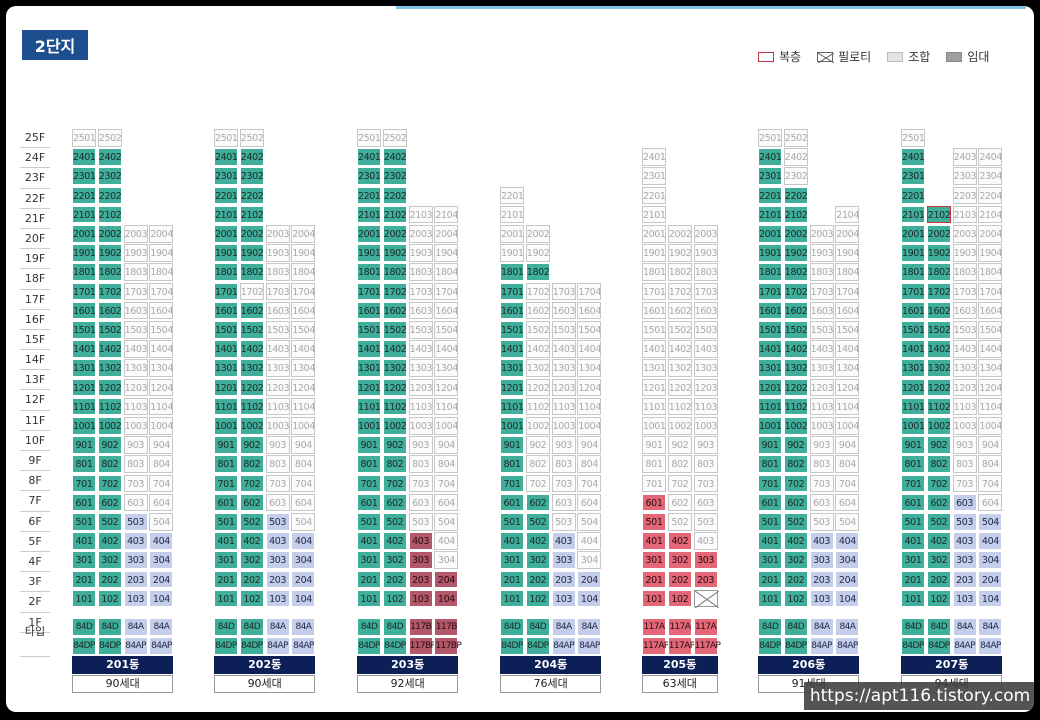 The height and width of the screenshot is (720, 1040). What do you see at coordinates (135, 406) in the screenshot?
I see `unit-cell: 1103` at bounding box center [135, 406].